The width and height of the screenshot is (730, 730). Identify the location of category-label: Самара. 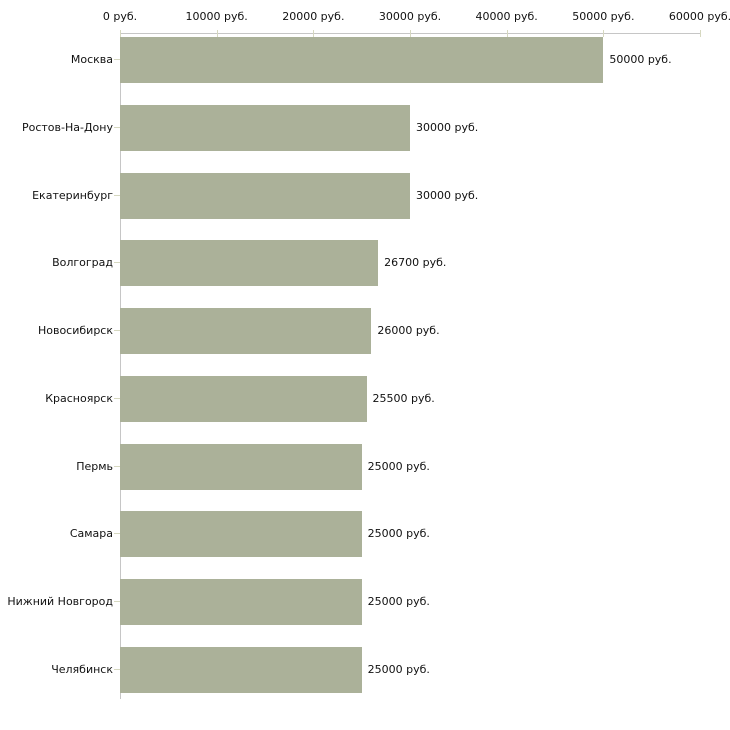
(91, 534).